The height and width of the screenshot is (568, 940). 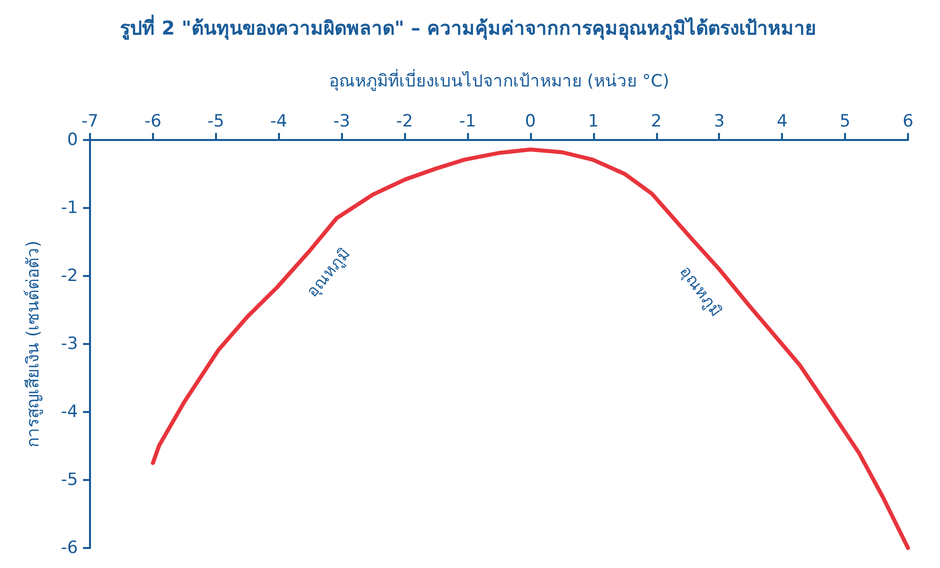 What do you see at coordinates (215, 122) in the screenshot?
I see `x-tick-label: -5` at bounding box center [215, 122].